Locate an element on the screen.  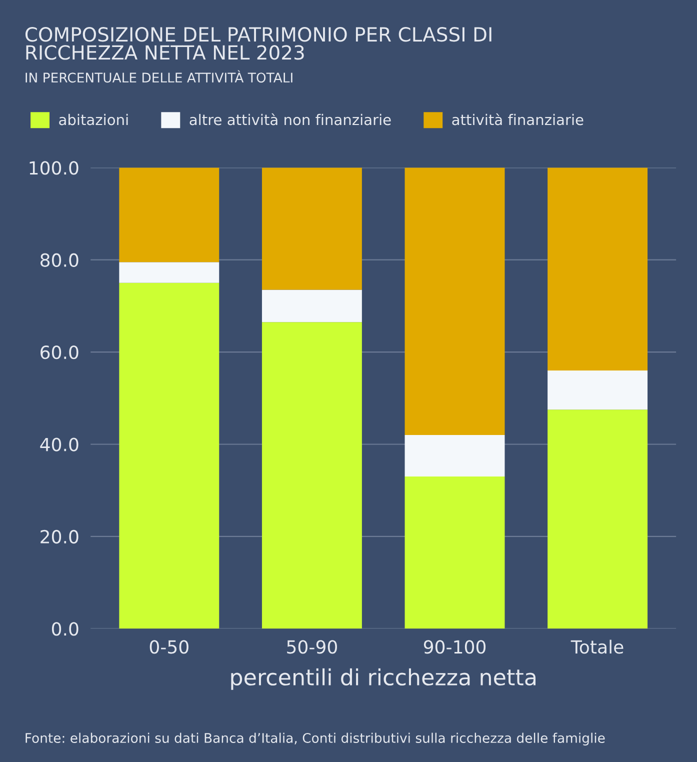
legend-label: abitazioni is located at coordinates (93, 120).